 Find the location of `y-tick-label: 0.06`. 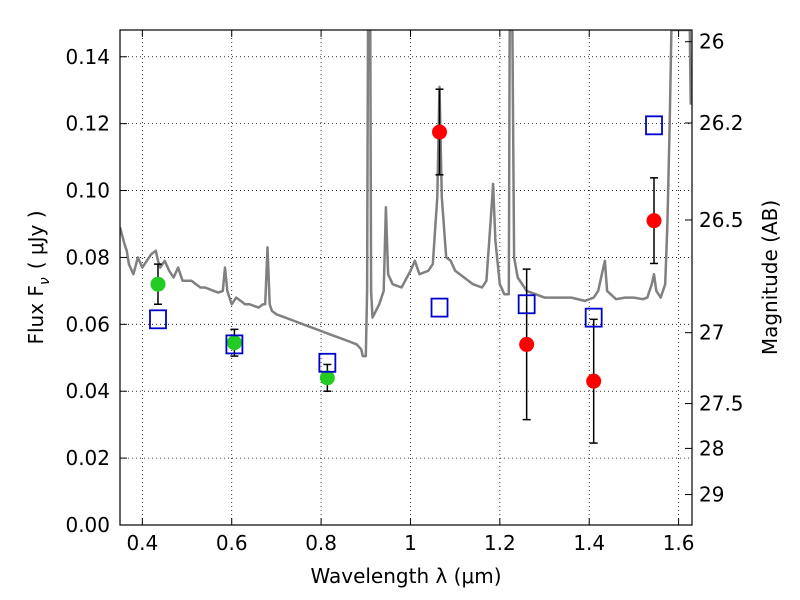

y-tick-label: 0.06 is located at coordinates (87, 324).